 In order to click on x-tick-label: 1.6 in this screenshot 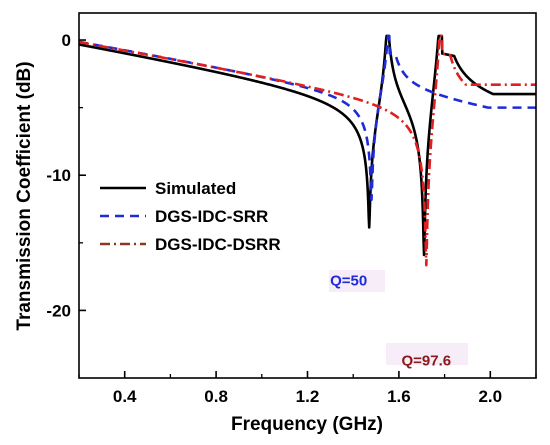, I will do `click(399, 396)`.